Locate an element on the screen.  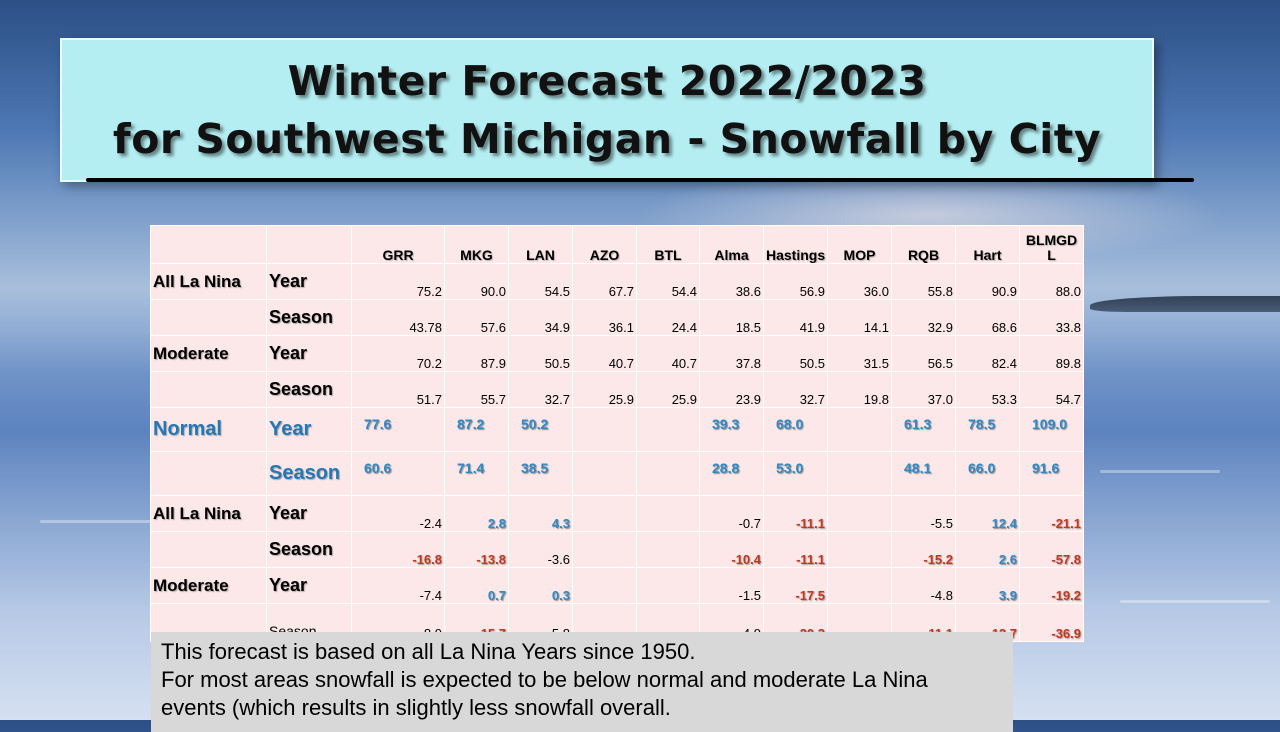
table-cell: 89.8 is located at coordinates (1051, 353).